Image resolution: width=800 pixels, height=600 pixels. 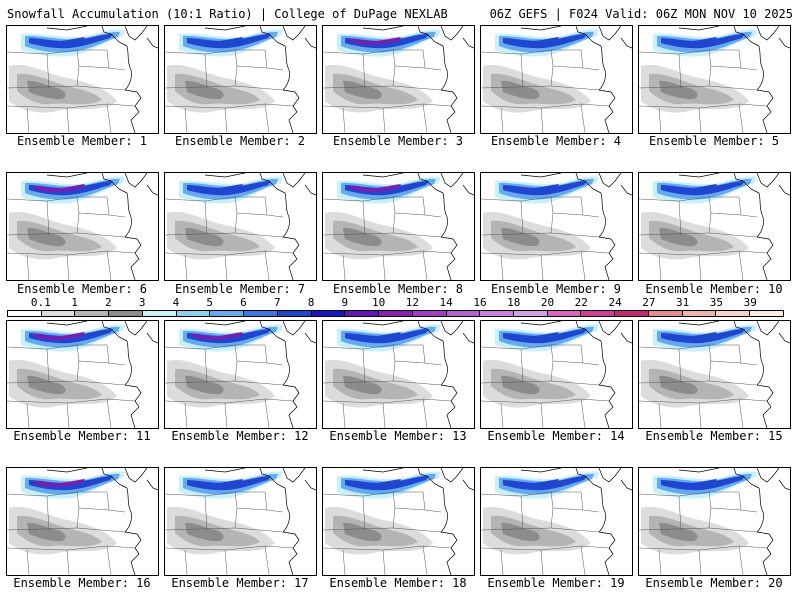 What do you see at coordinates (556, 583) in the screenshot?
I see `ensemble-member-label: Ensemble Member: 19` at bounding box center [556, 583].